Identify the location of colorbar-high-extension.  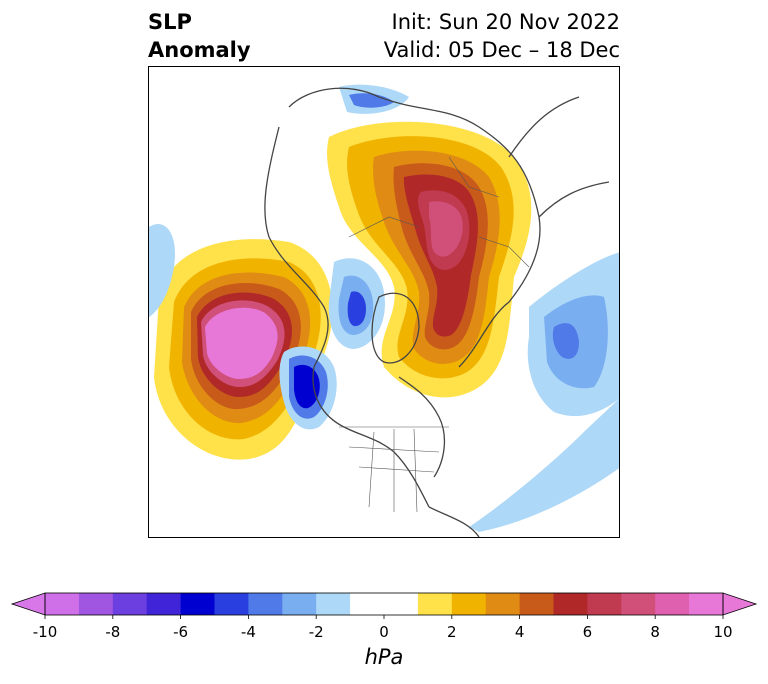
(740, 604).